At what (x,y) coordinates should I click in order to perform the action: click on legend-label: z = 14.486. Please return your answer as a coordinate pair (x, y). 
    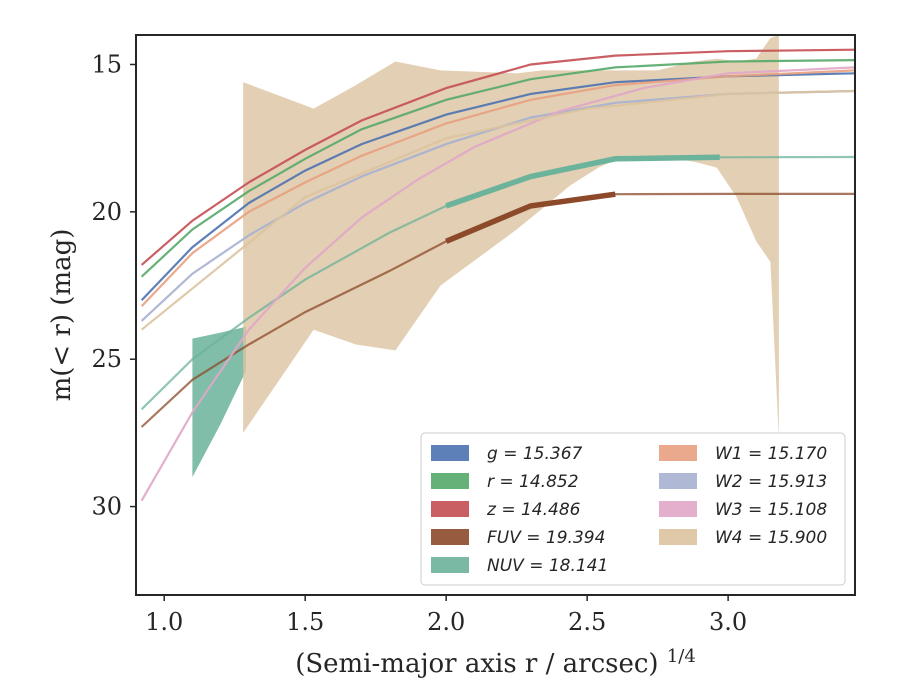
    Looking at the image, I should click on (533, 510).